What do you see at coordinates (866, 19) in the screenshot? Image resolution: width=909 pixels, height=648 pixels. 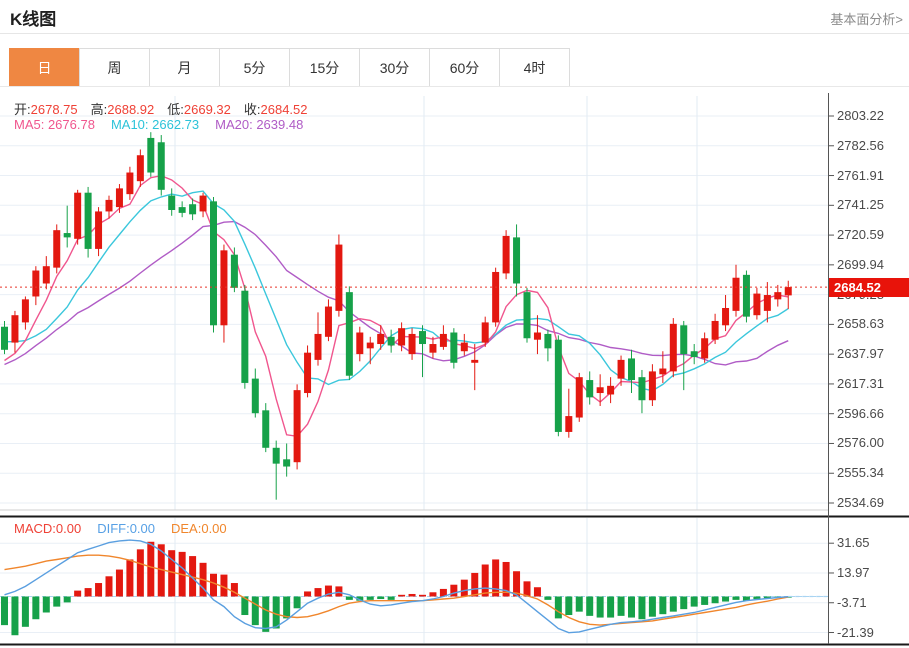 I see `fundamental-analysis-link: 基本面分析>` at bounding box center [866, 19].